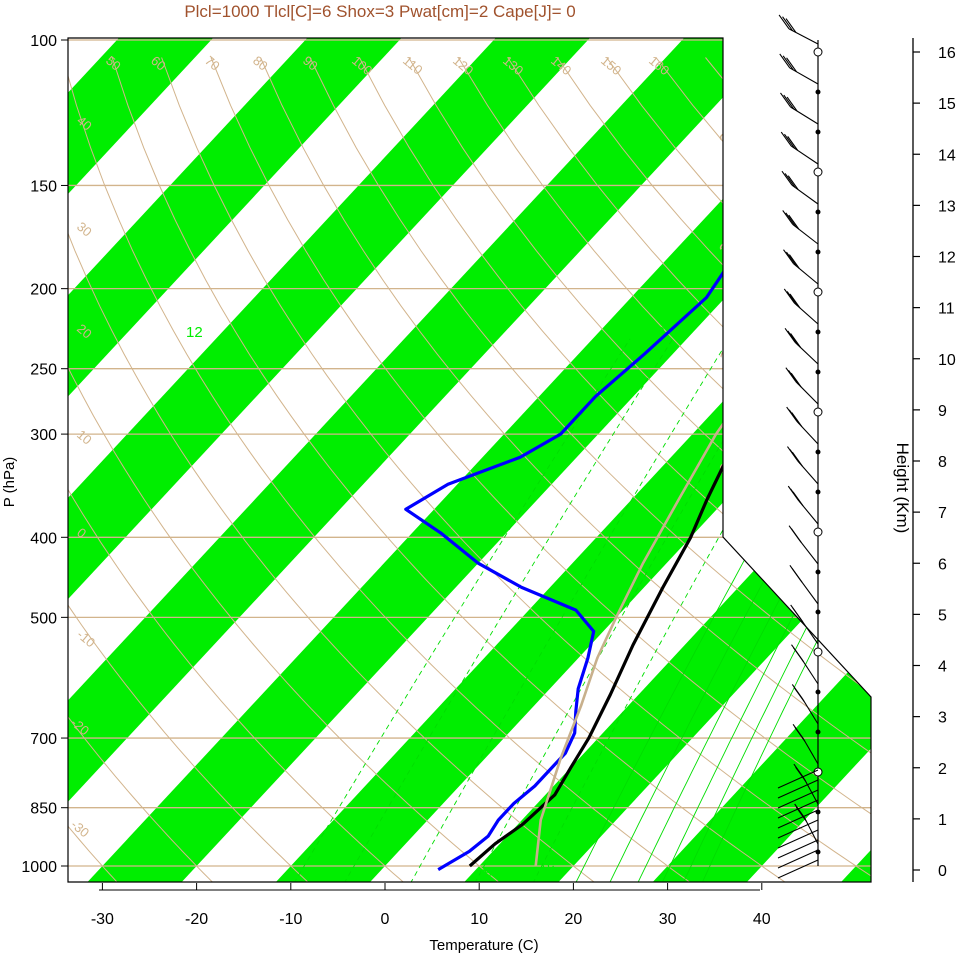 This screenshot has width=961, height=957. Describe the element at coordinates (942, 769) in the screenshot. I see `height-tick-label: 2` at that location.